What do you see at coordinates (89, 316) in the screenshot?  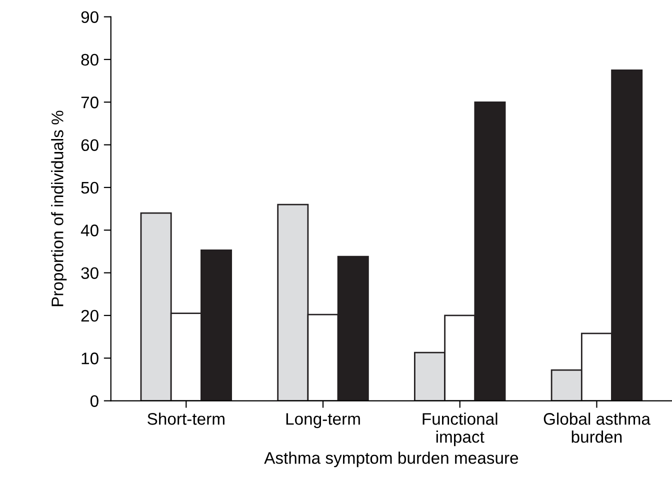 I see `y-tick-label: 20` at bounding box center [89, 316].